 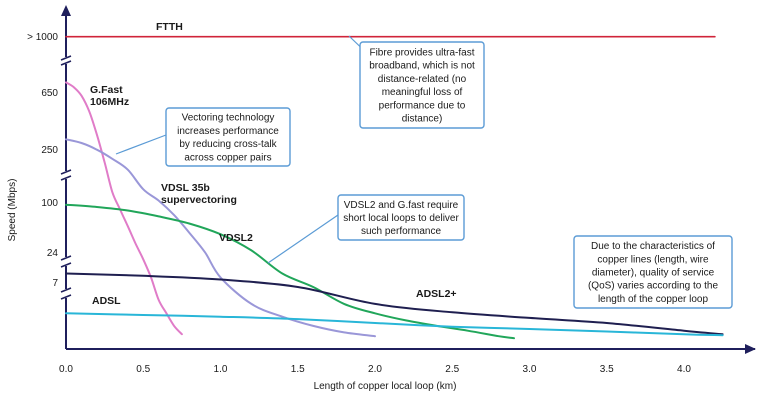 What do you see at coordinates (394, 324) in the screenshot?
I see `series-line-adsl` at bounding box center [394, 324].